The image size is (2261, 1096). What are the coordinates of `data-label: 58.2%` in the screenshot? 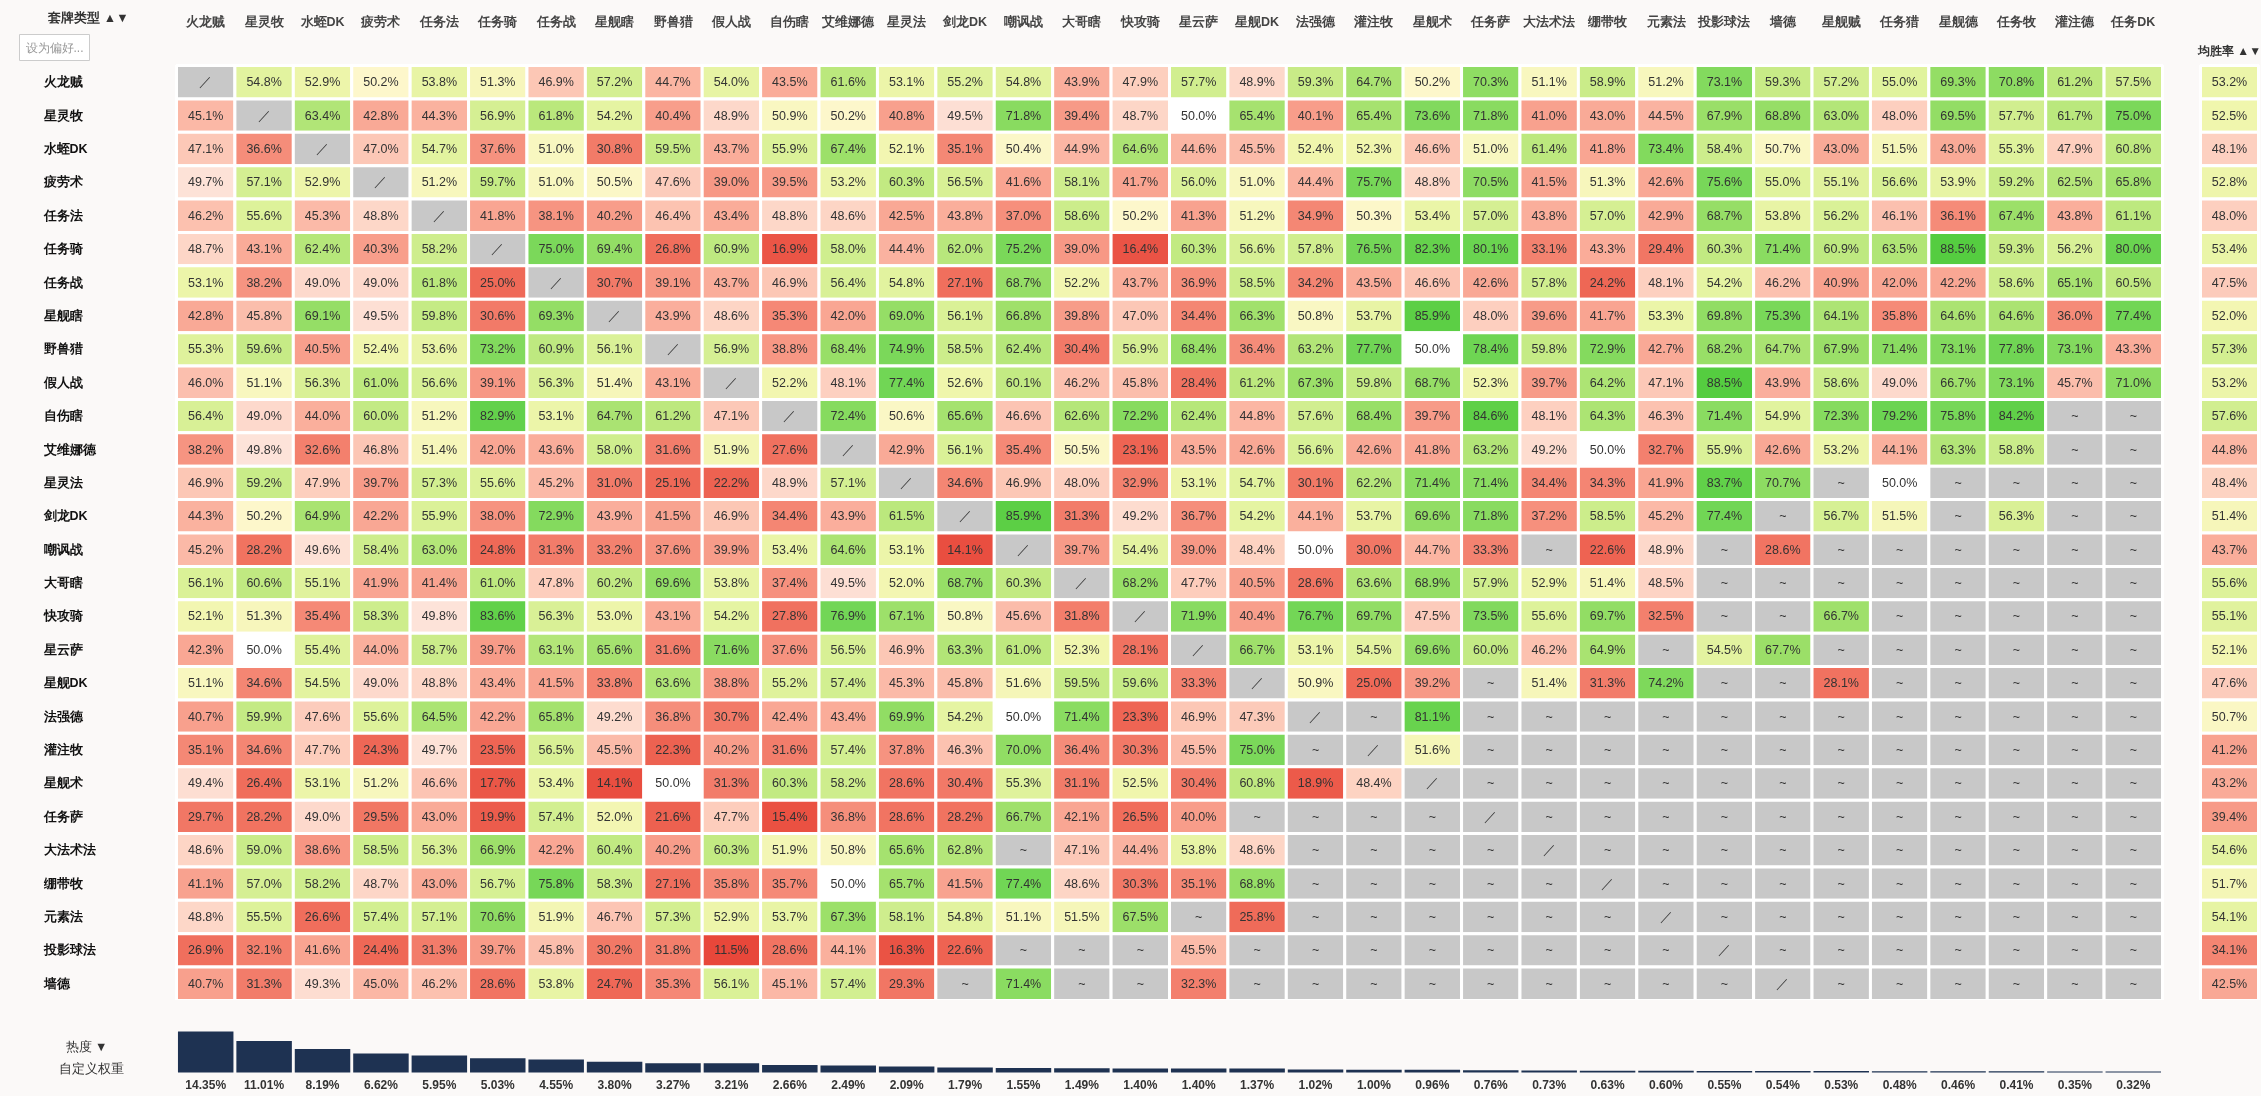 It's located at (848, 783).